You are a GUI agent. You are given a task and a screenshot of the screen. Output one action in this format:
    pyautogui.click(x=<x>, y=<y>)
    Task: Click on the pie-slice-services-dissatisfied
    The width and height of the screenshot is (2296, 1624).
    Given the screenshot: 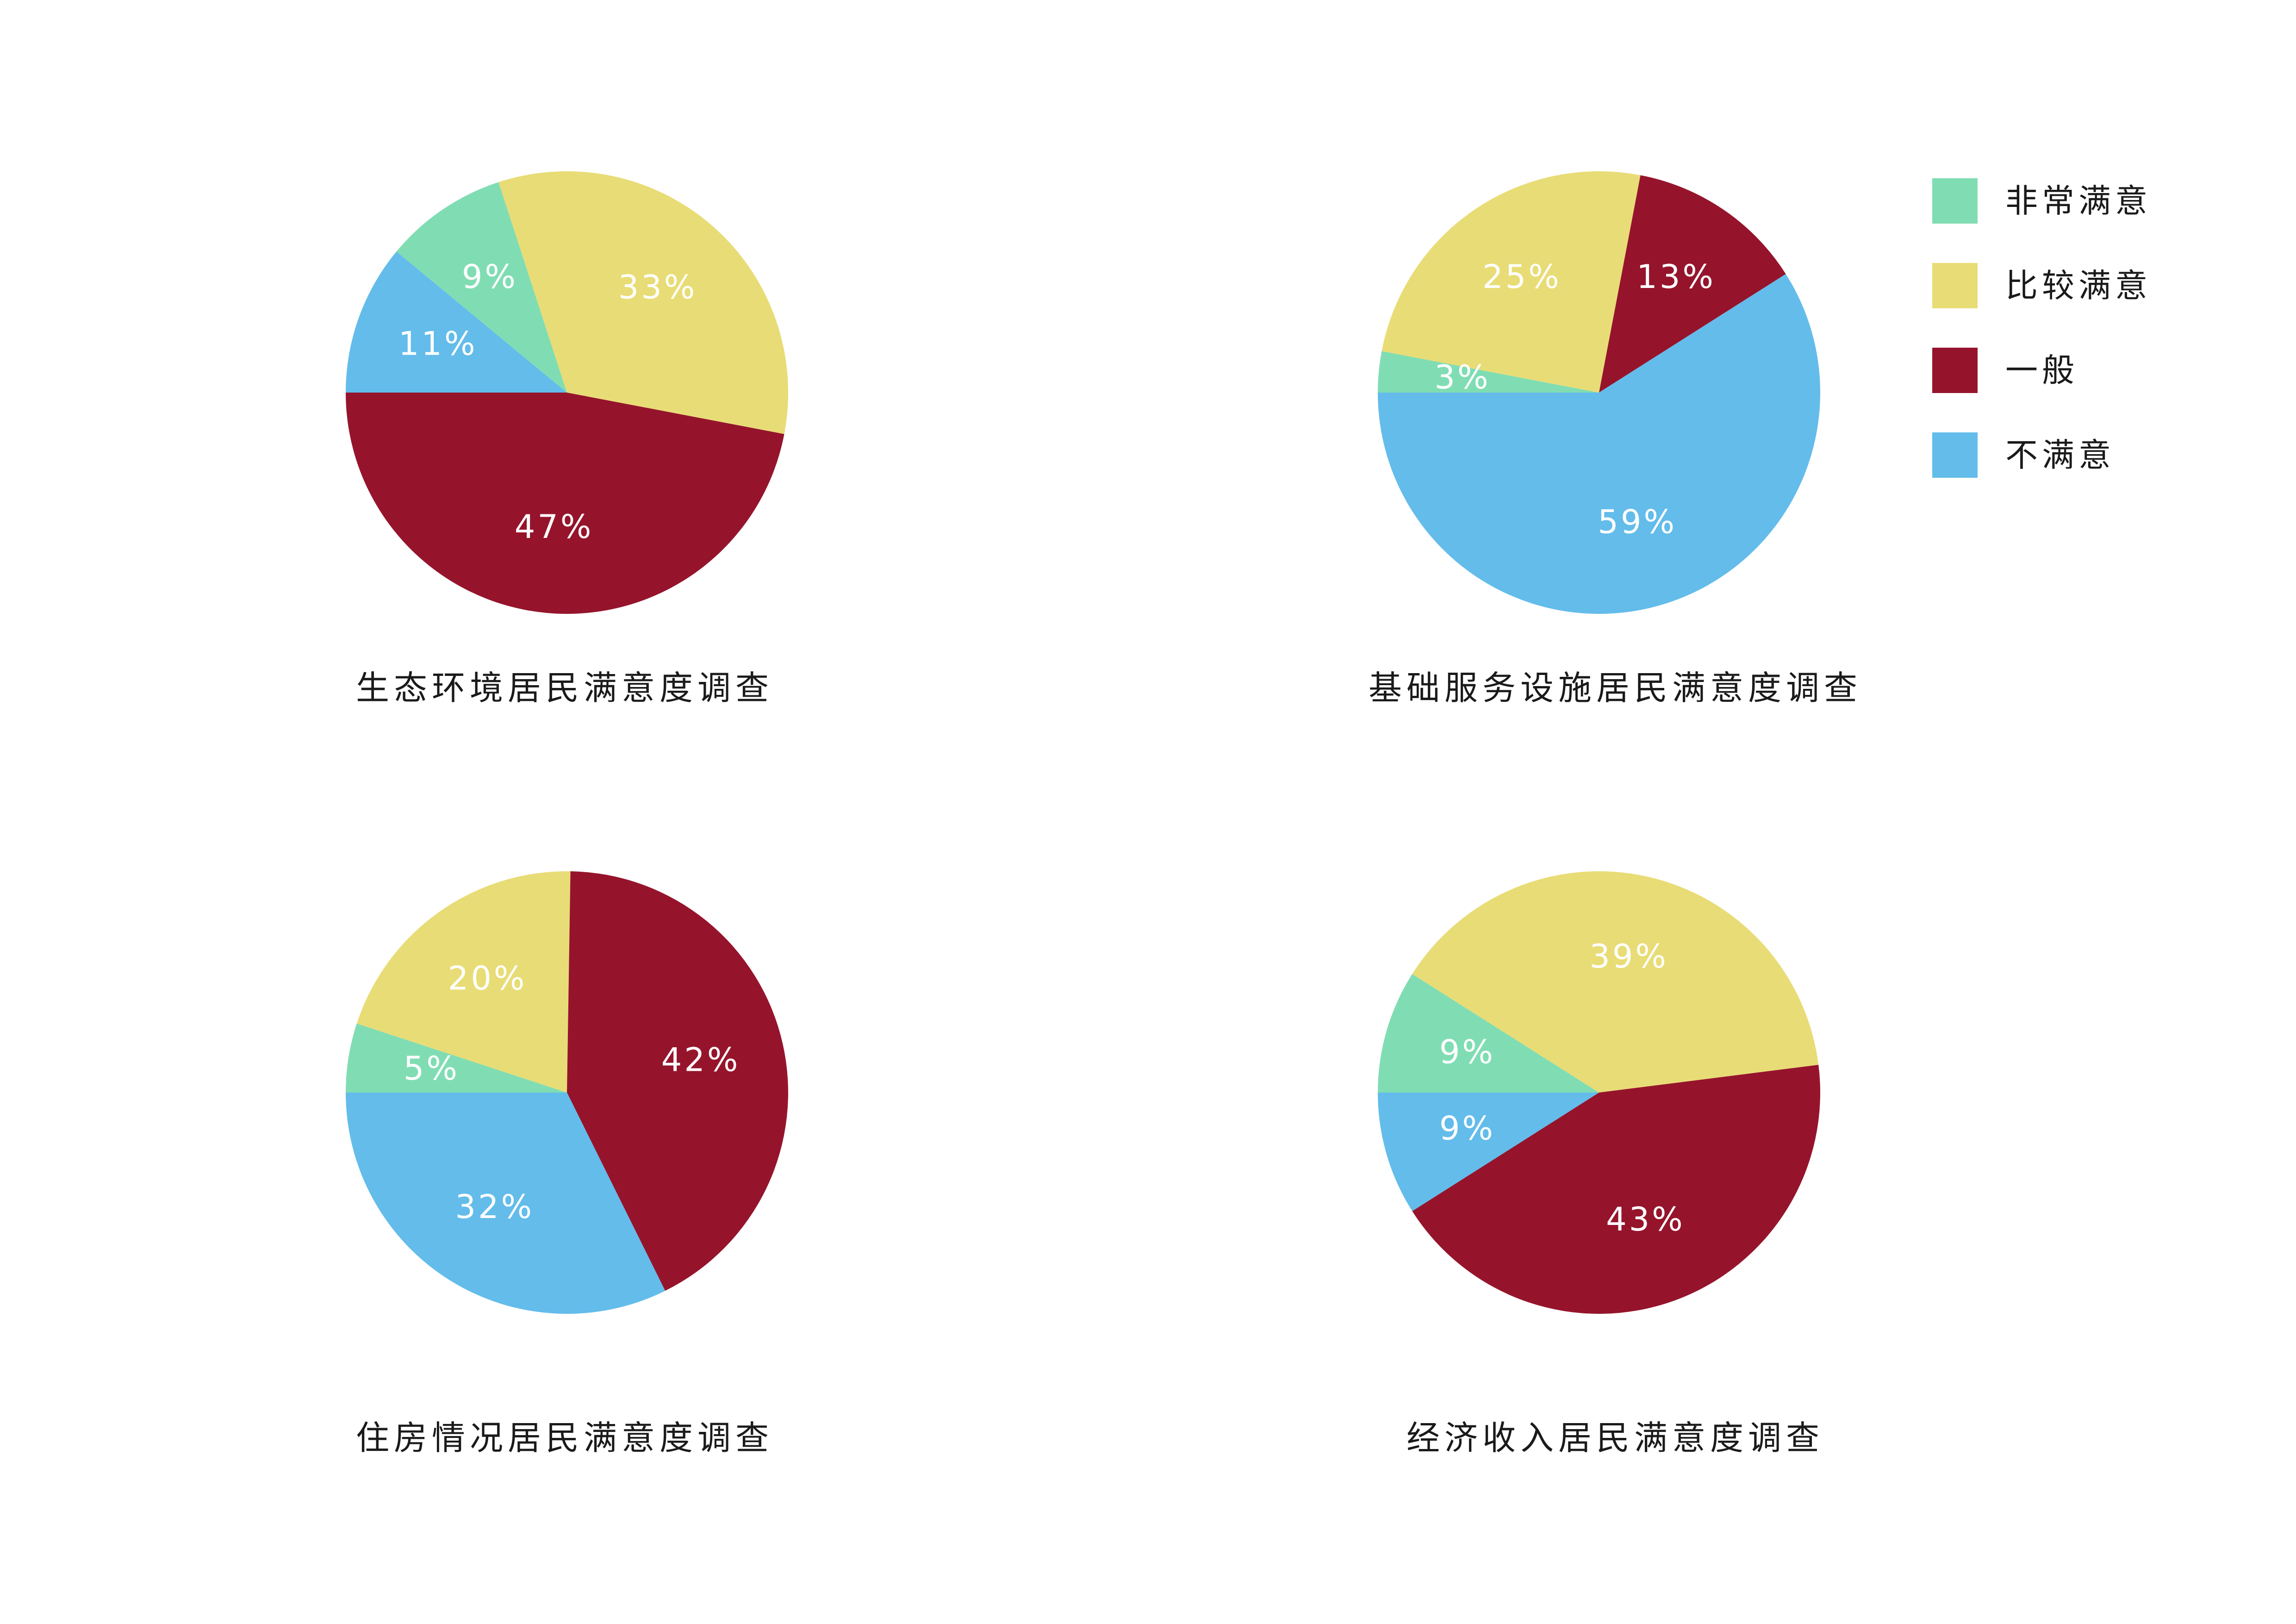 What is the action you would take?
    pyautogui.click(x=1599, y=444)
    